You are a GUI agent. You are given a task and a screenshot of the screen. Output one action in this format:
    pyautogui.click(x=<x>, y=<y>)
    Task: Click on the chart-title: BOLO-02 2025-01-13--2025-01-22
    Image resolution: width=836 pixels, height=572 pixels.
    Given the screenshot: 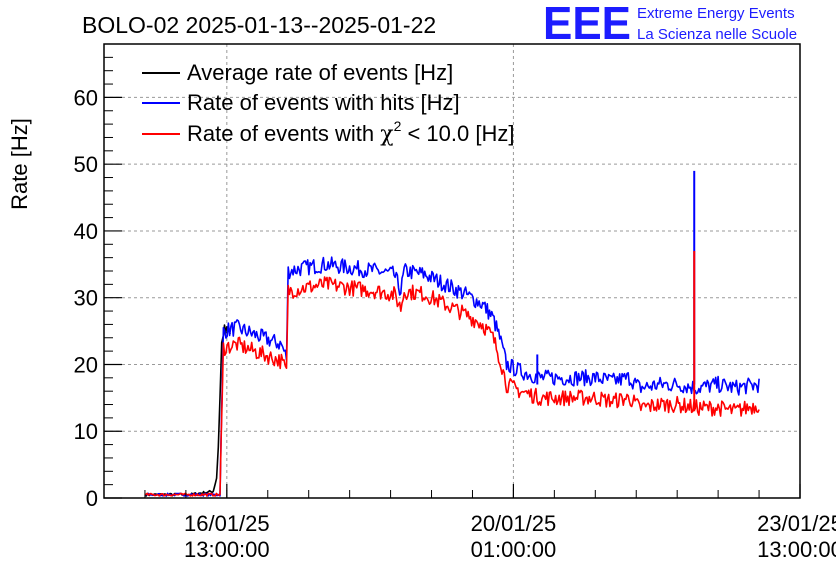 What is the action you would take?
    pyautogui.click(x=259, y=25)
    